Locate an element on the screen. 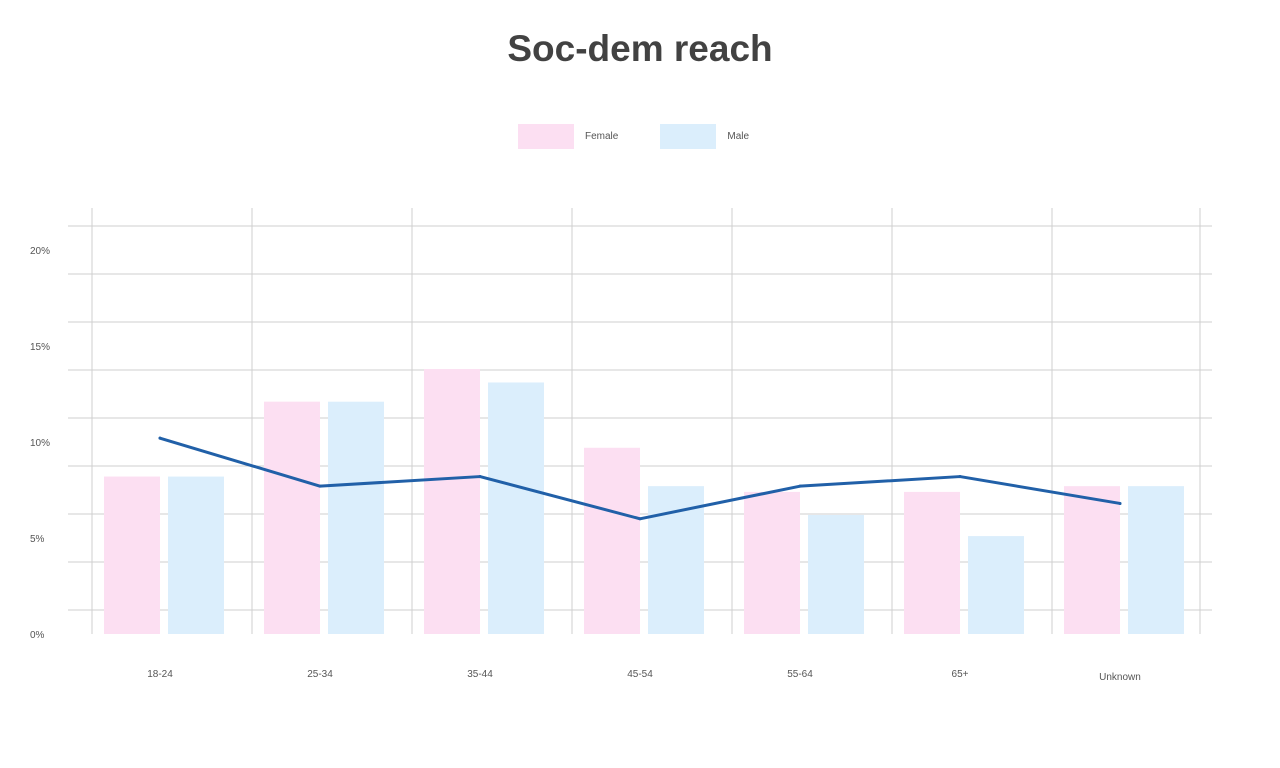 The width and height of the screenshot is (1280, 768). y-tick-label: 20% is located at coordinates (40, 251).